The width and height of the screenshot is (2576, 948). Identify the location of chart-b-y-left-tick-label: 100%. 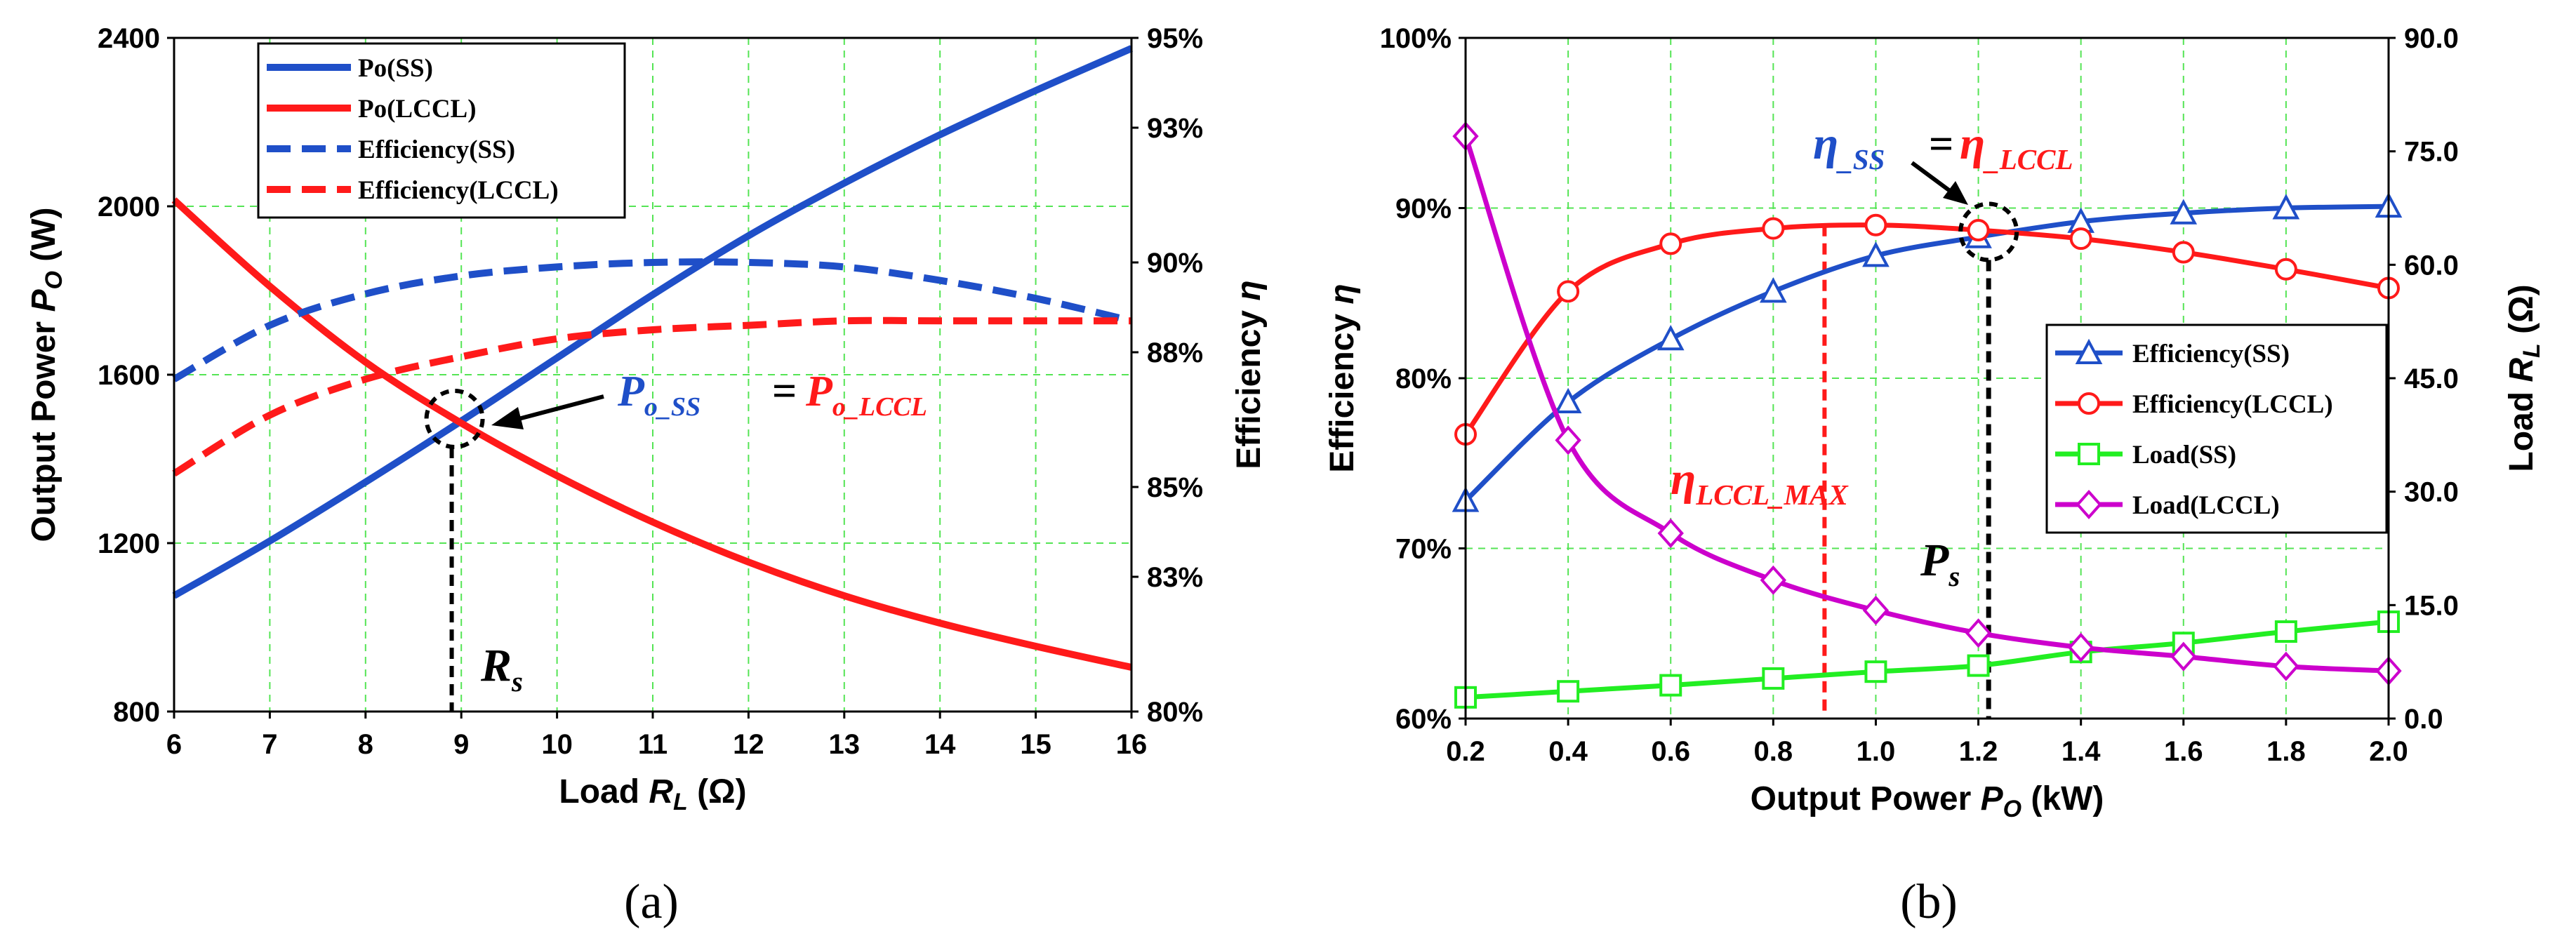
(1416, 38).